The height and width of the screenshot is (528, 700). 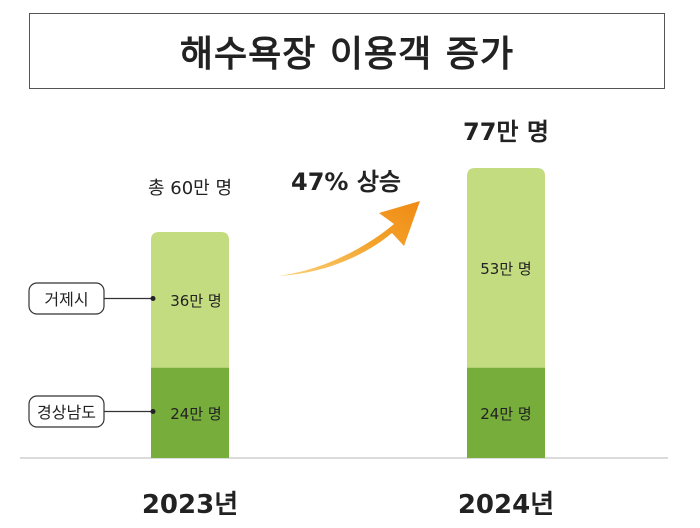 I want to click on chart-title-box: 해수욕장 이용객 증가, so click(x=347, y=51).